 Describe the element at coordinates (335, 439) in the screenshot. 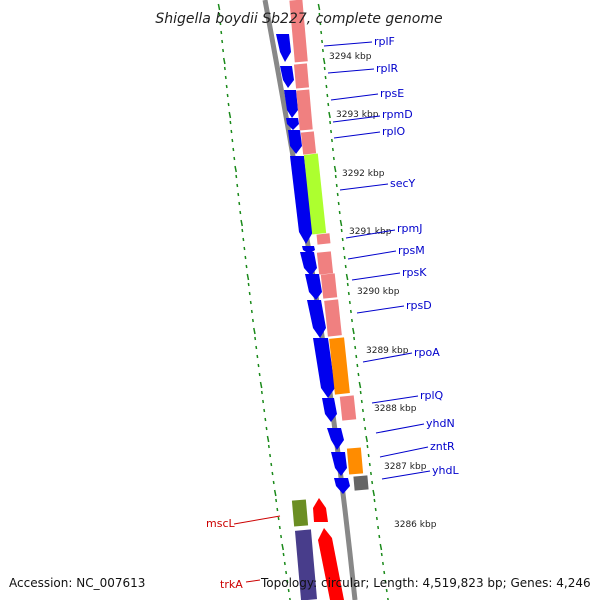

I see `gene-arrow-yhdN` at that location.